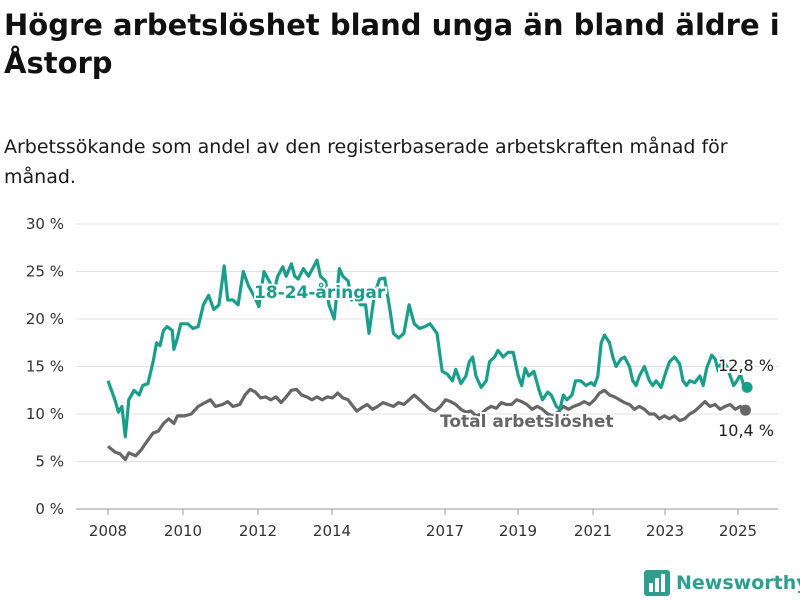 This screenshot has width=800, height=600. Describe the element at coordinates (108, 531) in the screenshot. I see `x-tick-label: 2008` at that location.